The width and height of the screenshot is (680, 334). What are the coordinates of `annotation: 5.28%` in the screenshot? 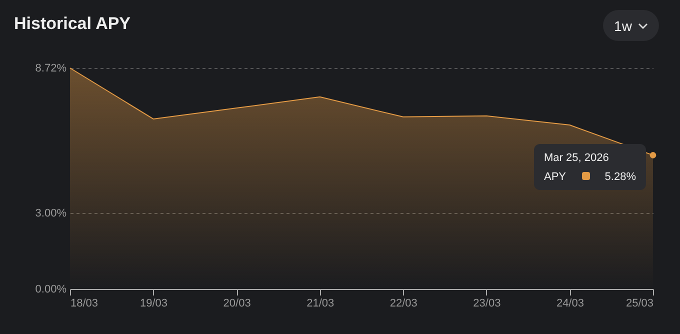 It's located at (620, 177).